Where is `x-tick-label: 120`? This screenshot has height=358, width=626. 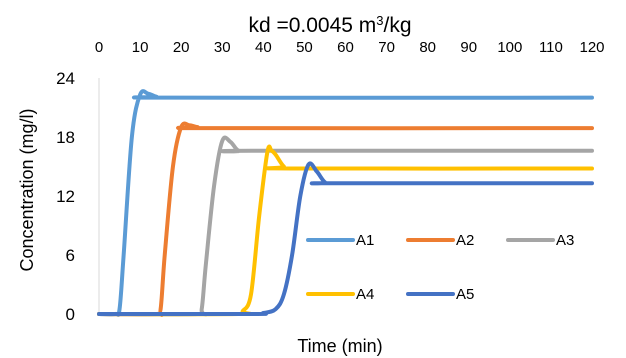 x-tick-label: 120 is located at coordinates (591, 47).